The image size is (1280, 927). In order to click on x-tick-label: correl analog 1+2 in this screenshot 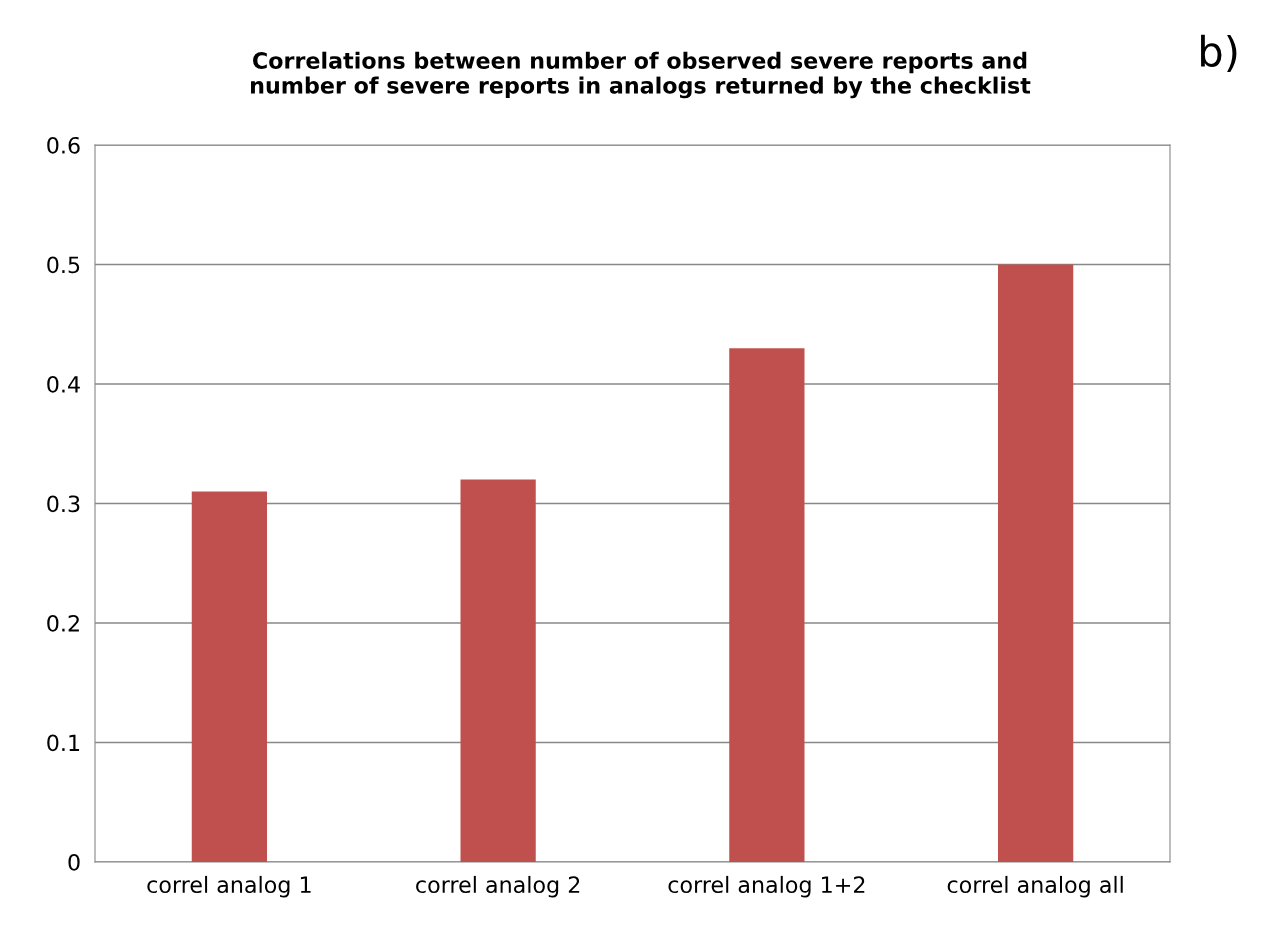, I will do `click(766, 886)`.